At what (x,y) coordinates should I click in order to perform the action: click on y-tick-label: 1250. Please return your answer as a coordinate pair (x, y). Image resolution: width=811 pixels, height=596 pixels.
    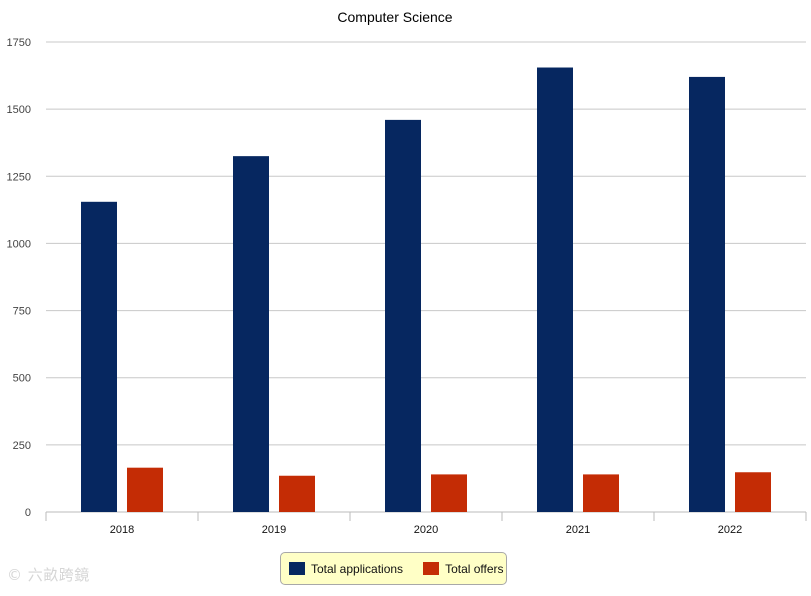
    Looking at the image, I should click on (19, 177).